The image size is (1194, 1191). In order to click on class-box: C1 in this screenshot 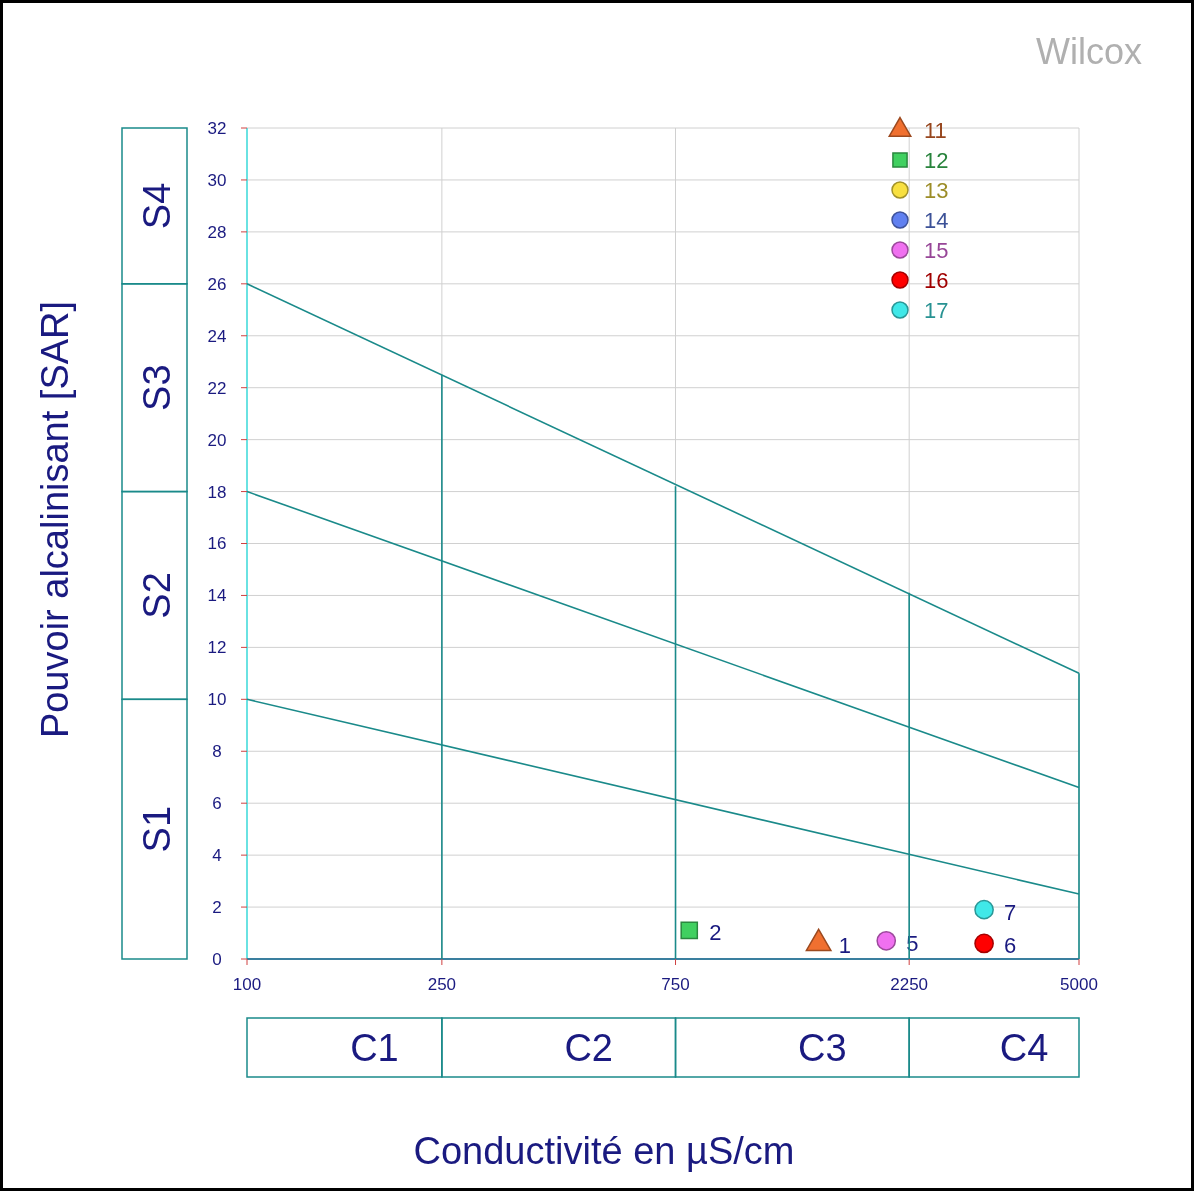, I will do `click(344, 1047)`.